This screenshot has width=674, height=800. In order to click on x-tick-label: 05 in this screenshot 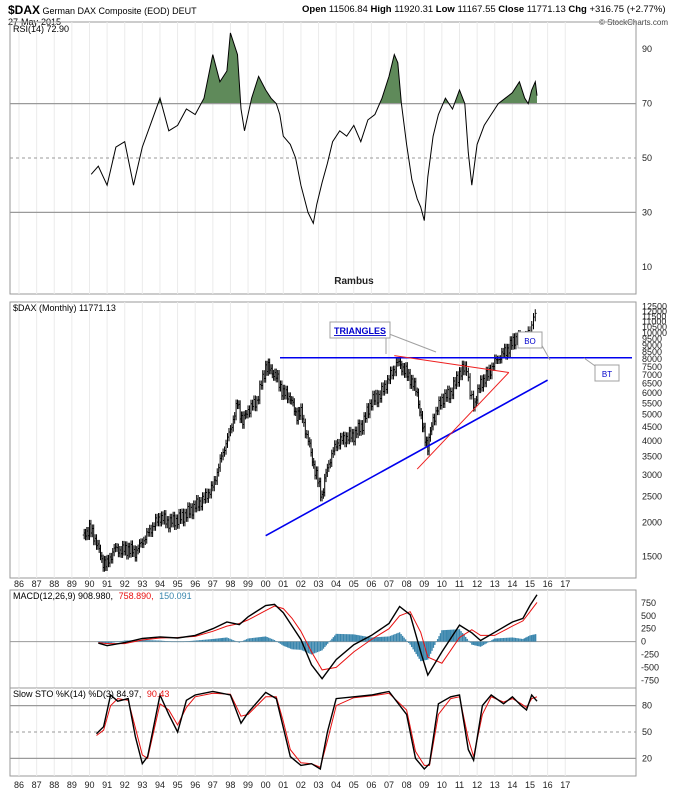, I will do `click(354, 584)`.